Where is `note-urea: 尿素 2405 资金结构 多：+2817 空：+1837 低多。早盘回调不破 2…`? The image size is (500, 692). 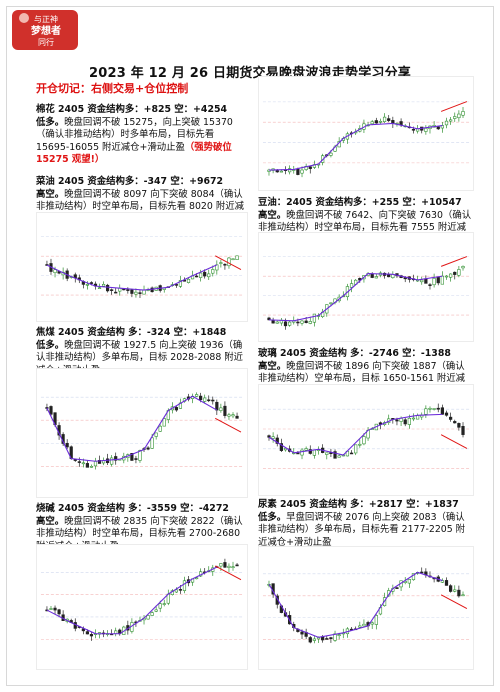 note-urea: 尿素 2405 资金结构 多：+2817 空：+1837 低多。早盘回调不破 2… is located at coordinates (366, 524).